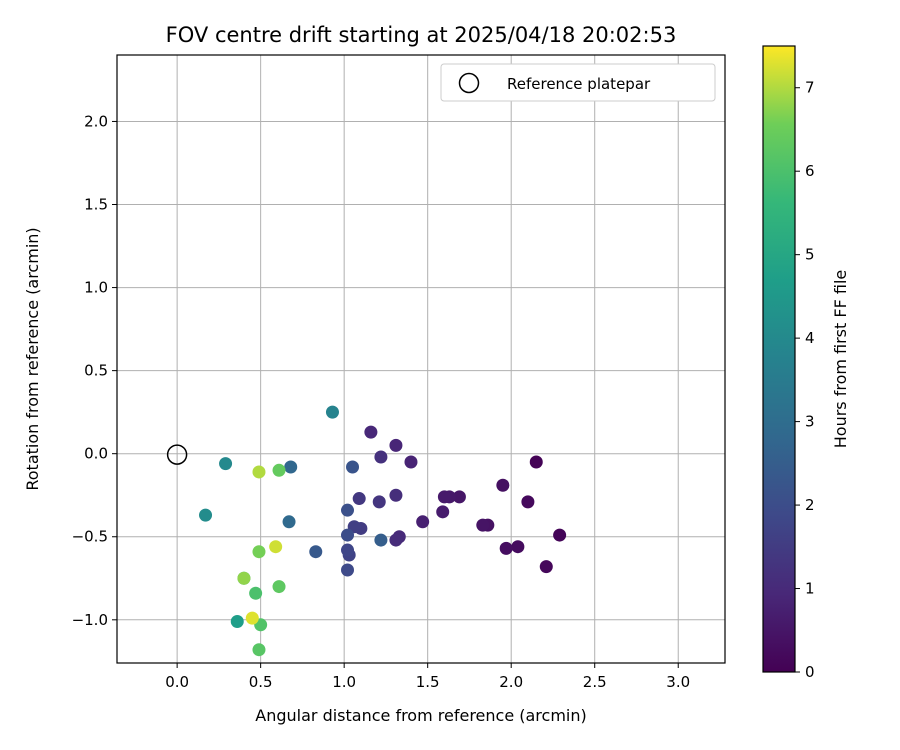 The width and height of the screenshot is (900, 750). I want to click on colorbar-tick-label: 6, so click(810, 171).